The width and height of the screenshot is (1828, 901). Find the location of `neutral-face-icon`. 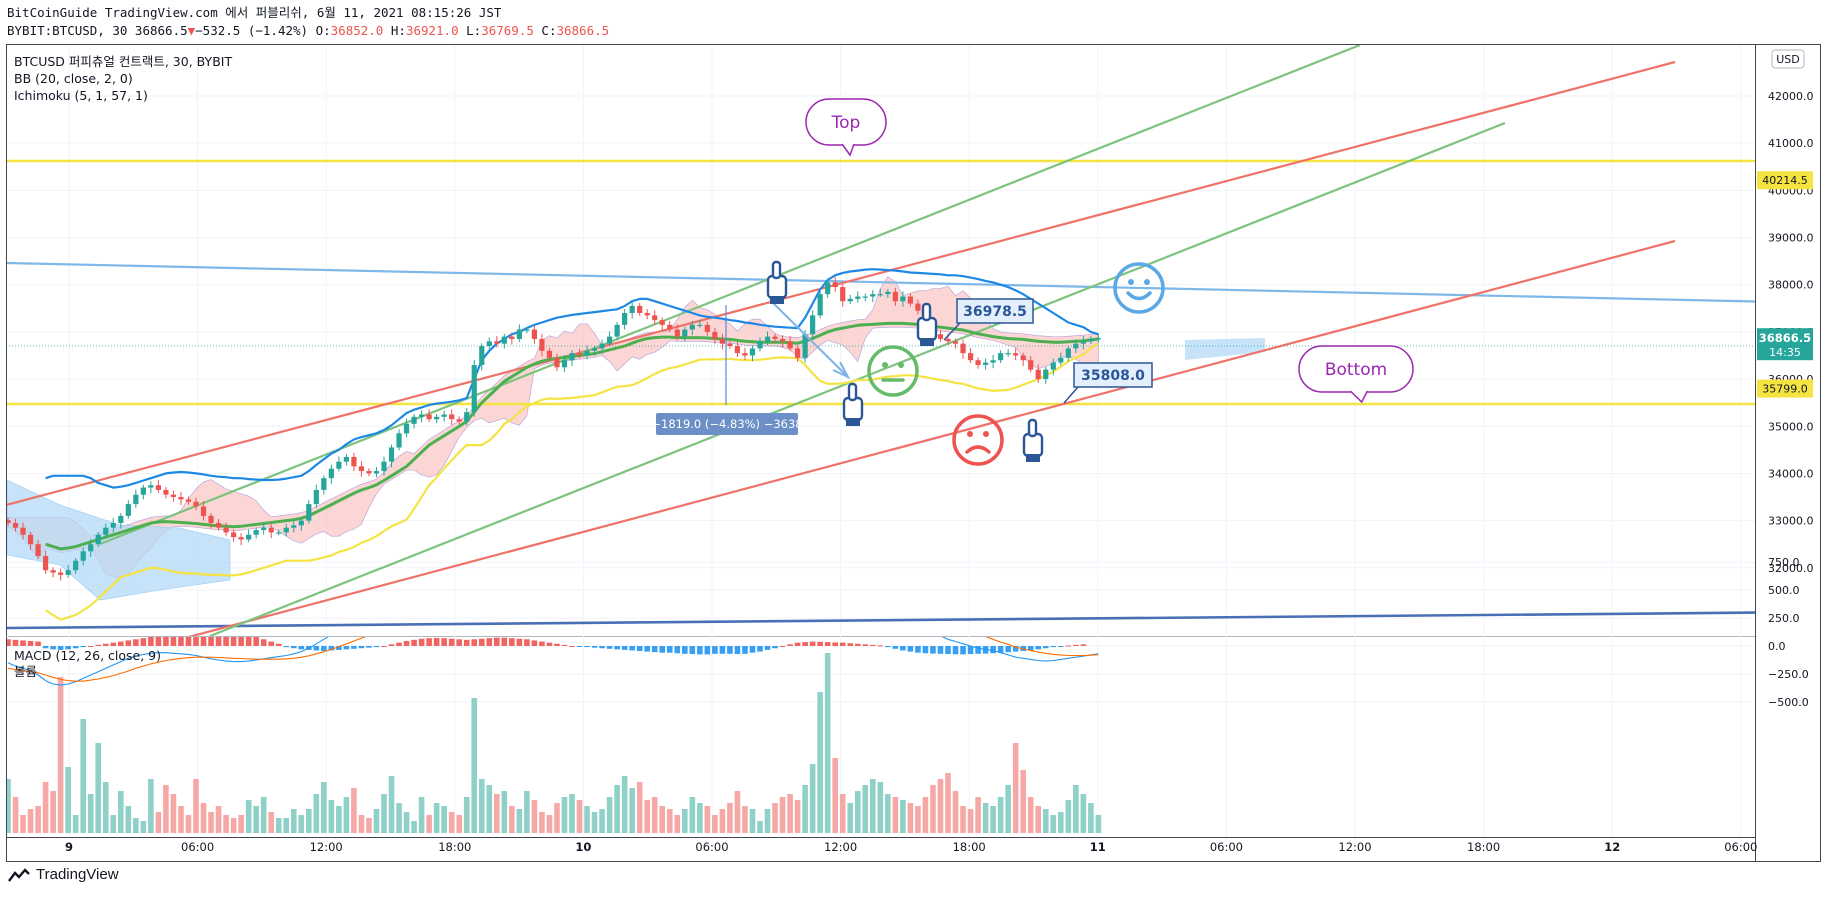

neutral-face-icon is located at coordinates (893, 371).